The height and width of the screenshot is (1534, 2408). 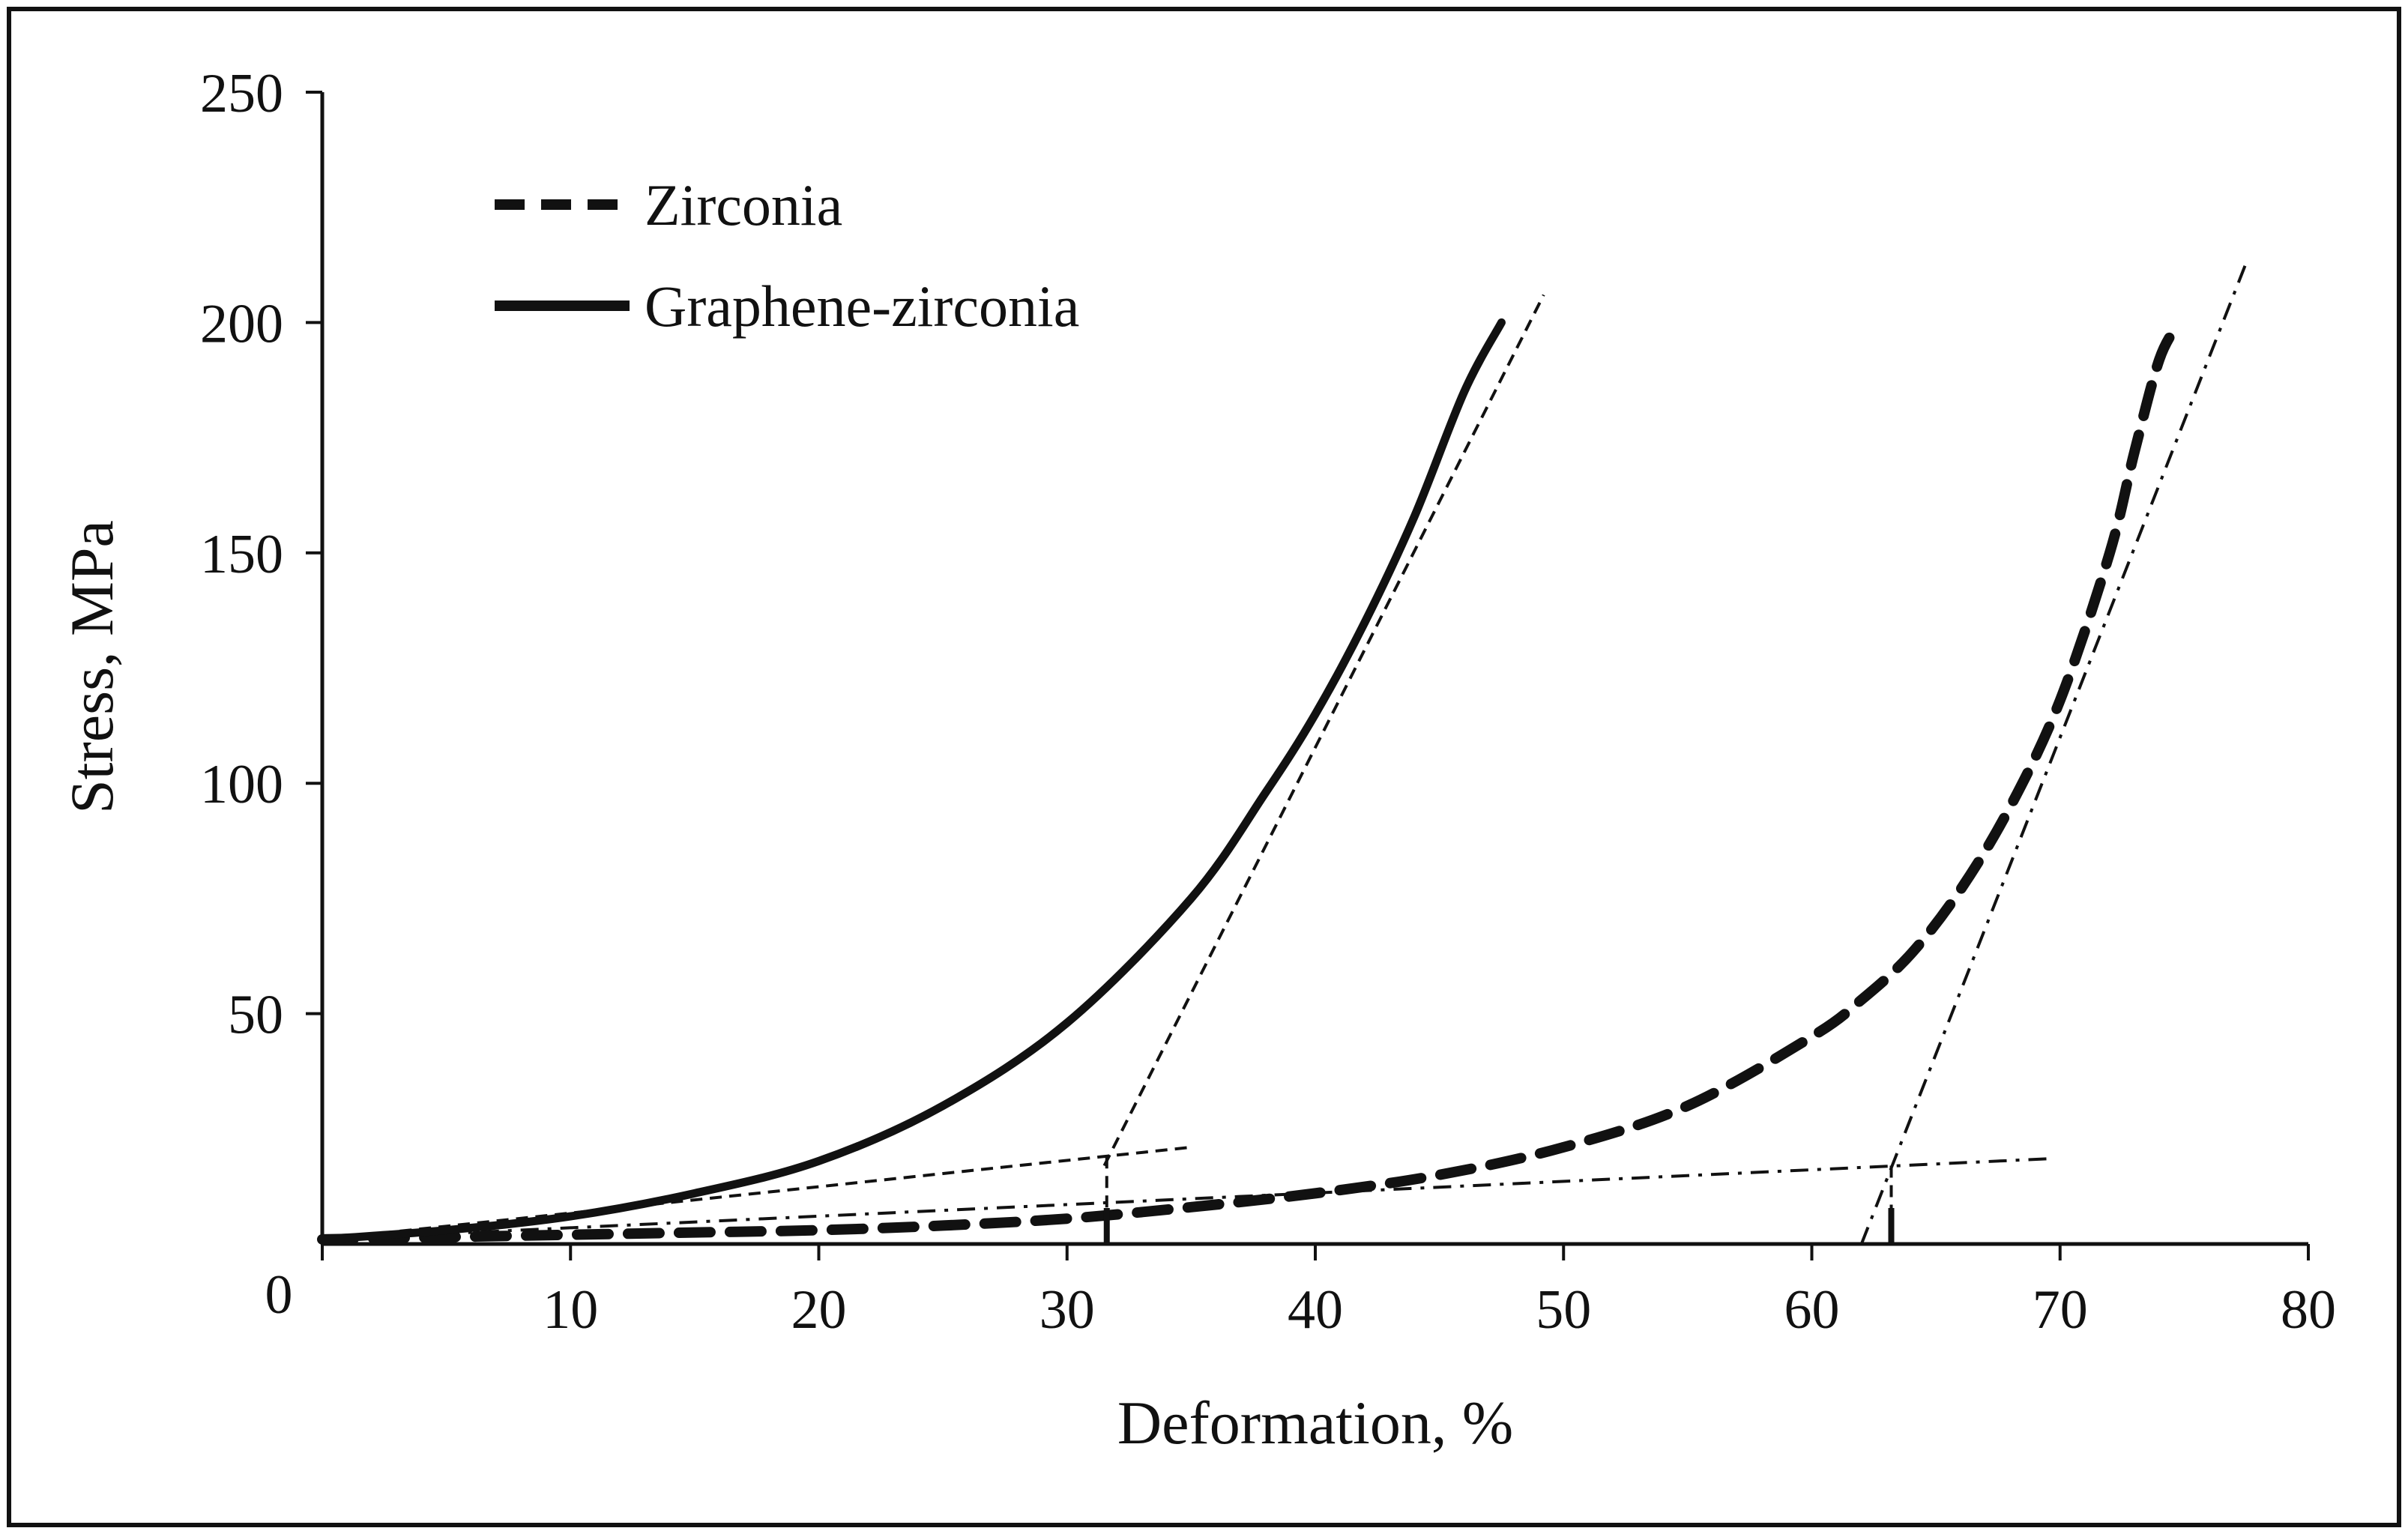 What do you see at coordinates (255, 1015) in the screenshot?
I see `y-tick-label: 50` at bounding box center [255, 1015].